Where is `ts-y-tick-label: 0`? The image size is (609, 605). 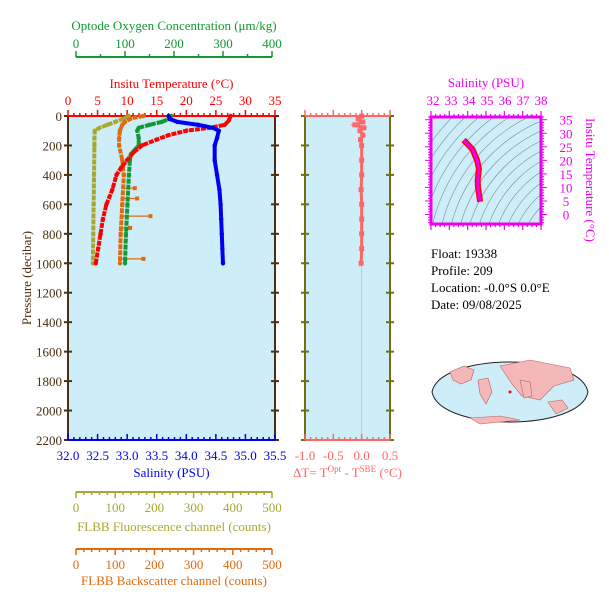 ts-y-tick-label: 0 is located at coordinates (566, 215).